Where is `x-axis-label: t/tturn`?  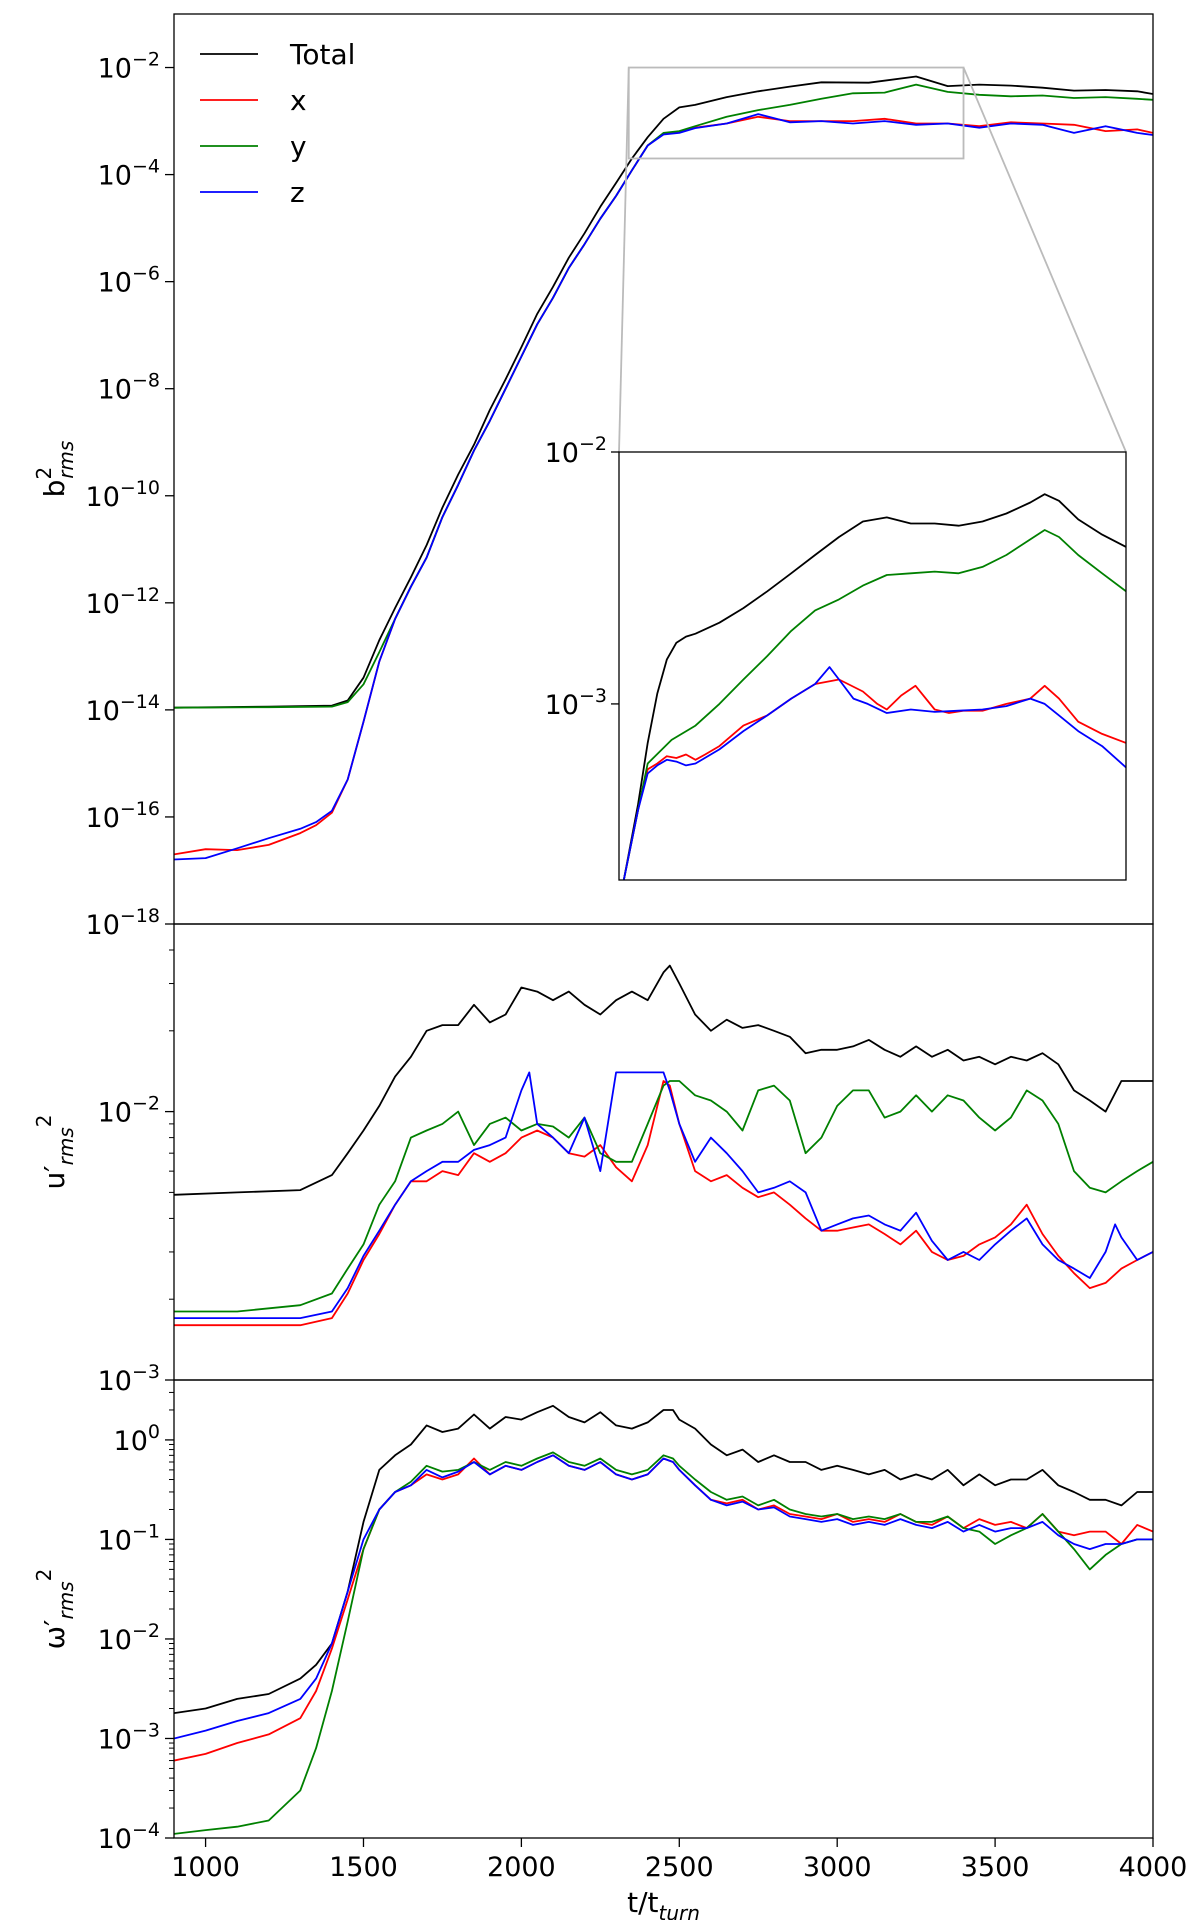
x-axis-label: t/tturn is located at coordinates (663, 1903).